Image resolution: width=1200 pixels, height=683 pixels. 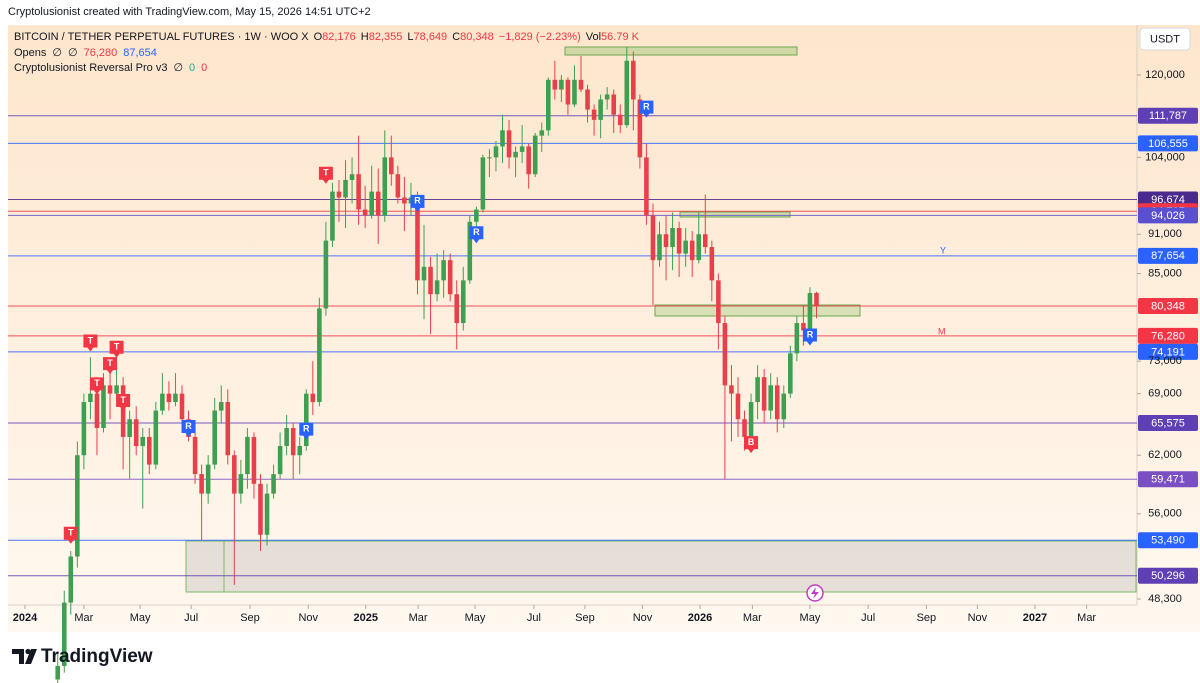 I want to click on level-label: 59,471, so click(x=1168, y=480).